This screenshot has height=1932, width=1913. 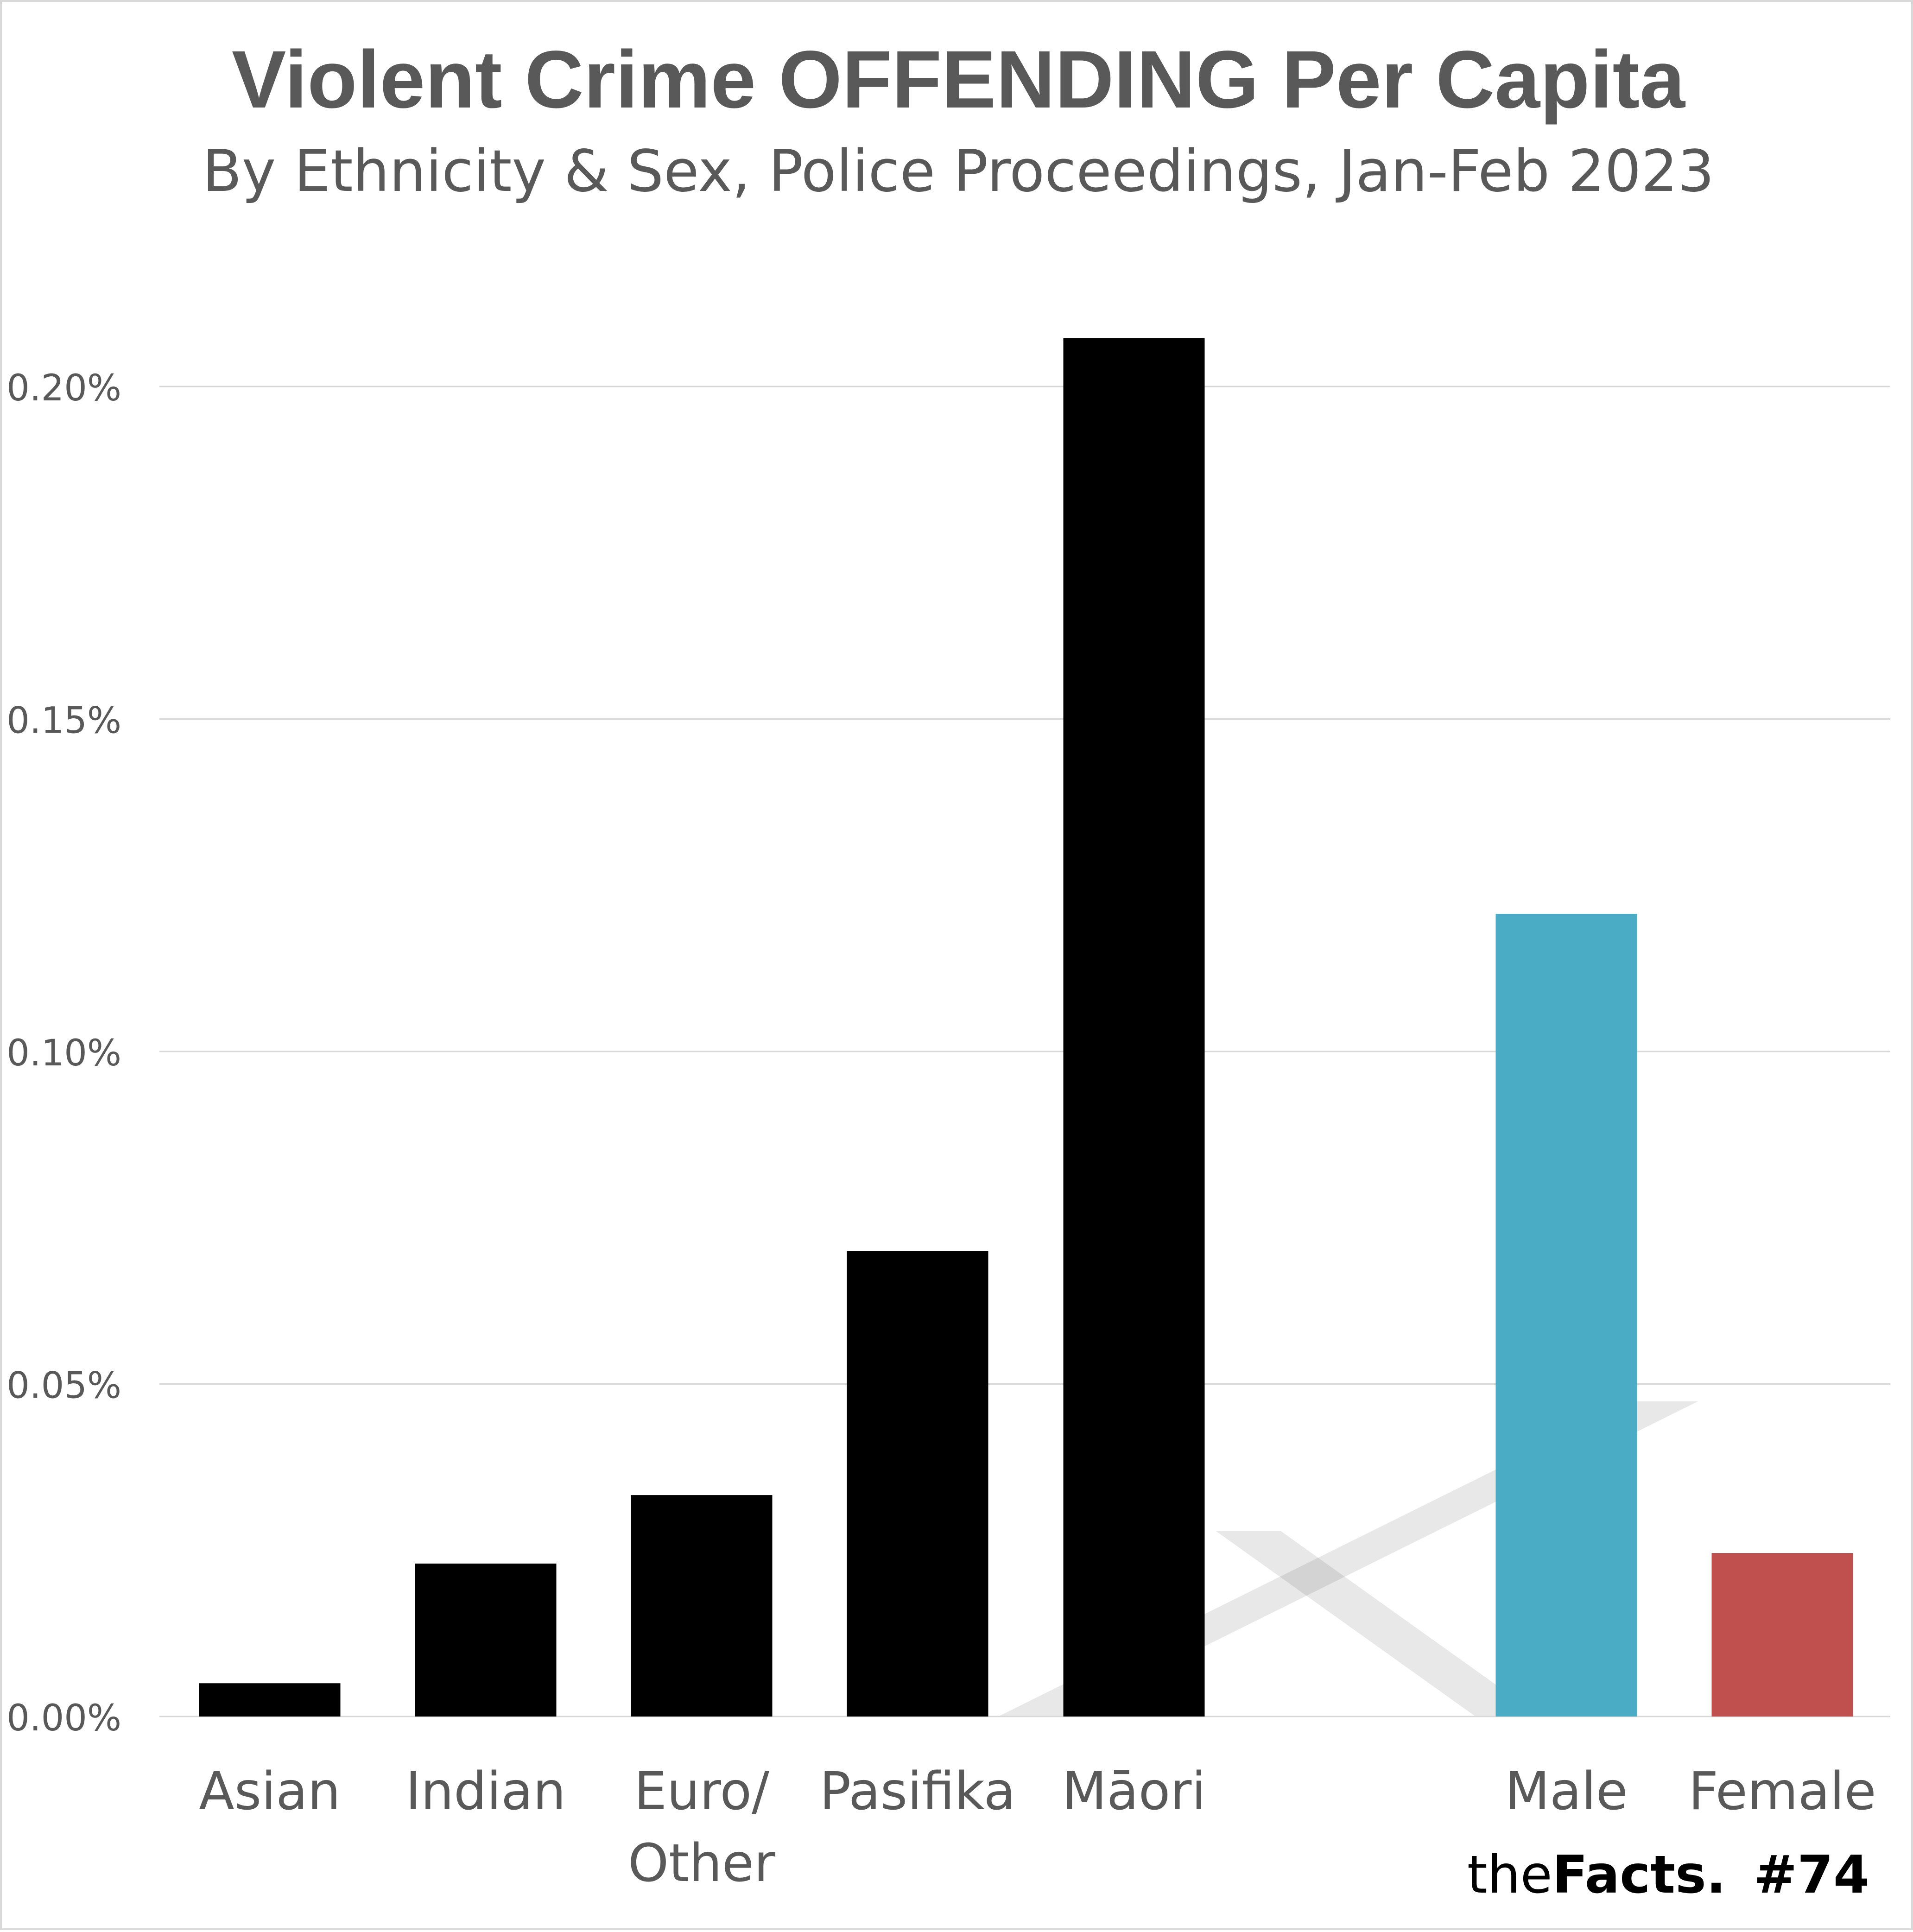 I want to click on y-tick-label: 0.20%, so click(x=63, y=388).